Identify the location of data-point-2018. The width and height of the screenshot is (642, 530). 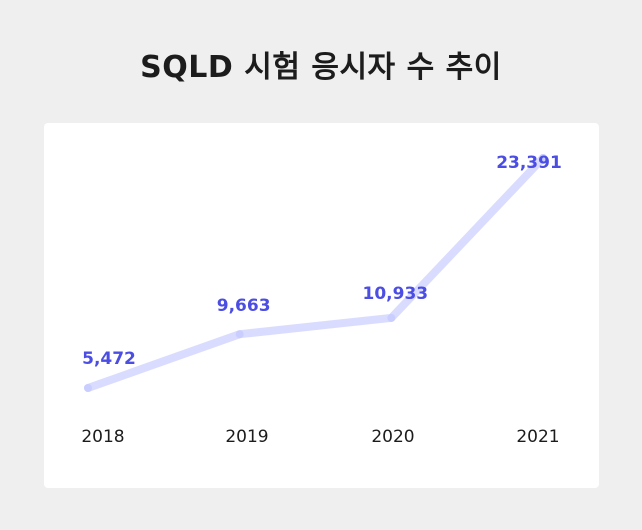
(88, 388).